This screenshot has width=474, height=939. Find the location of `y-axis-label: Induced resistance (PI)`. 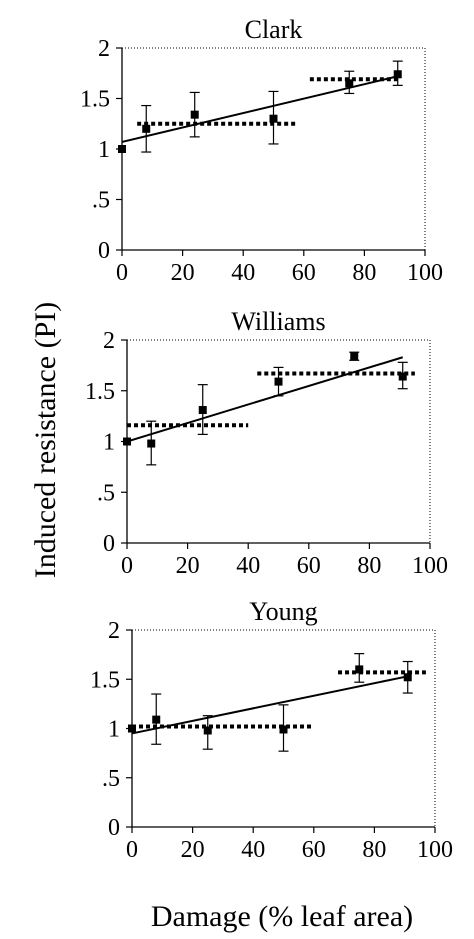

y-axis-label: Induced resistance (PI) is located at coordinates (45, 440).